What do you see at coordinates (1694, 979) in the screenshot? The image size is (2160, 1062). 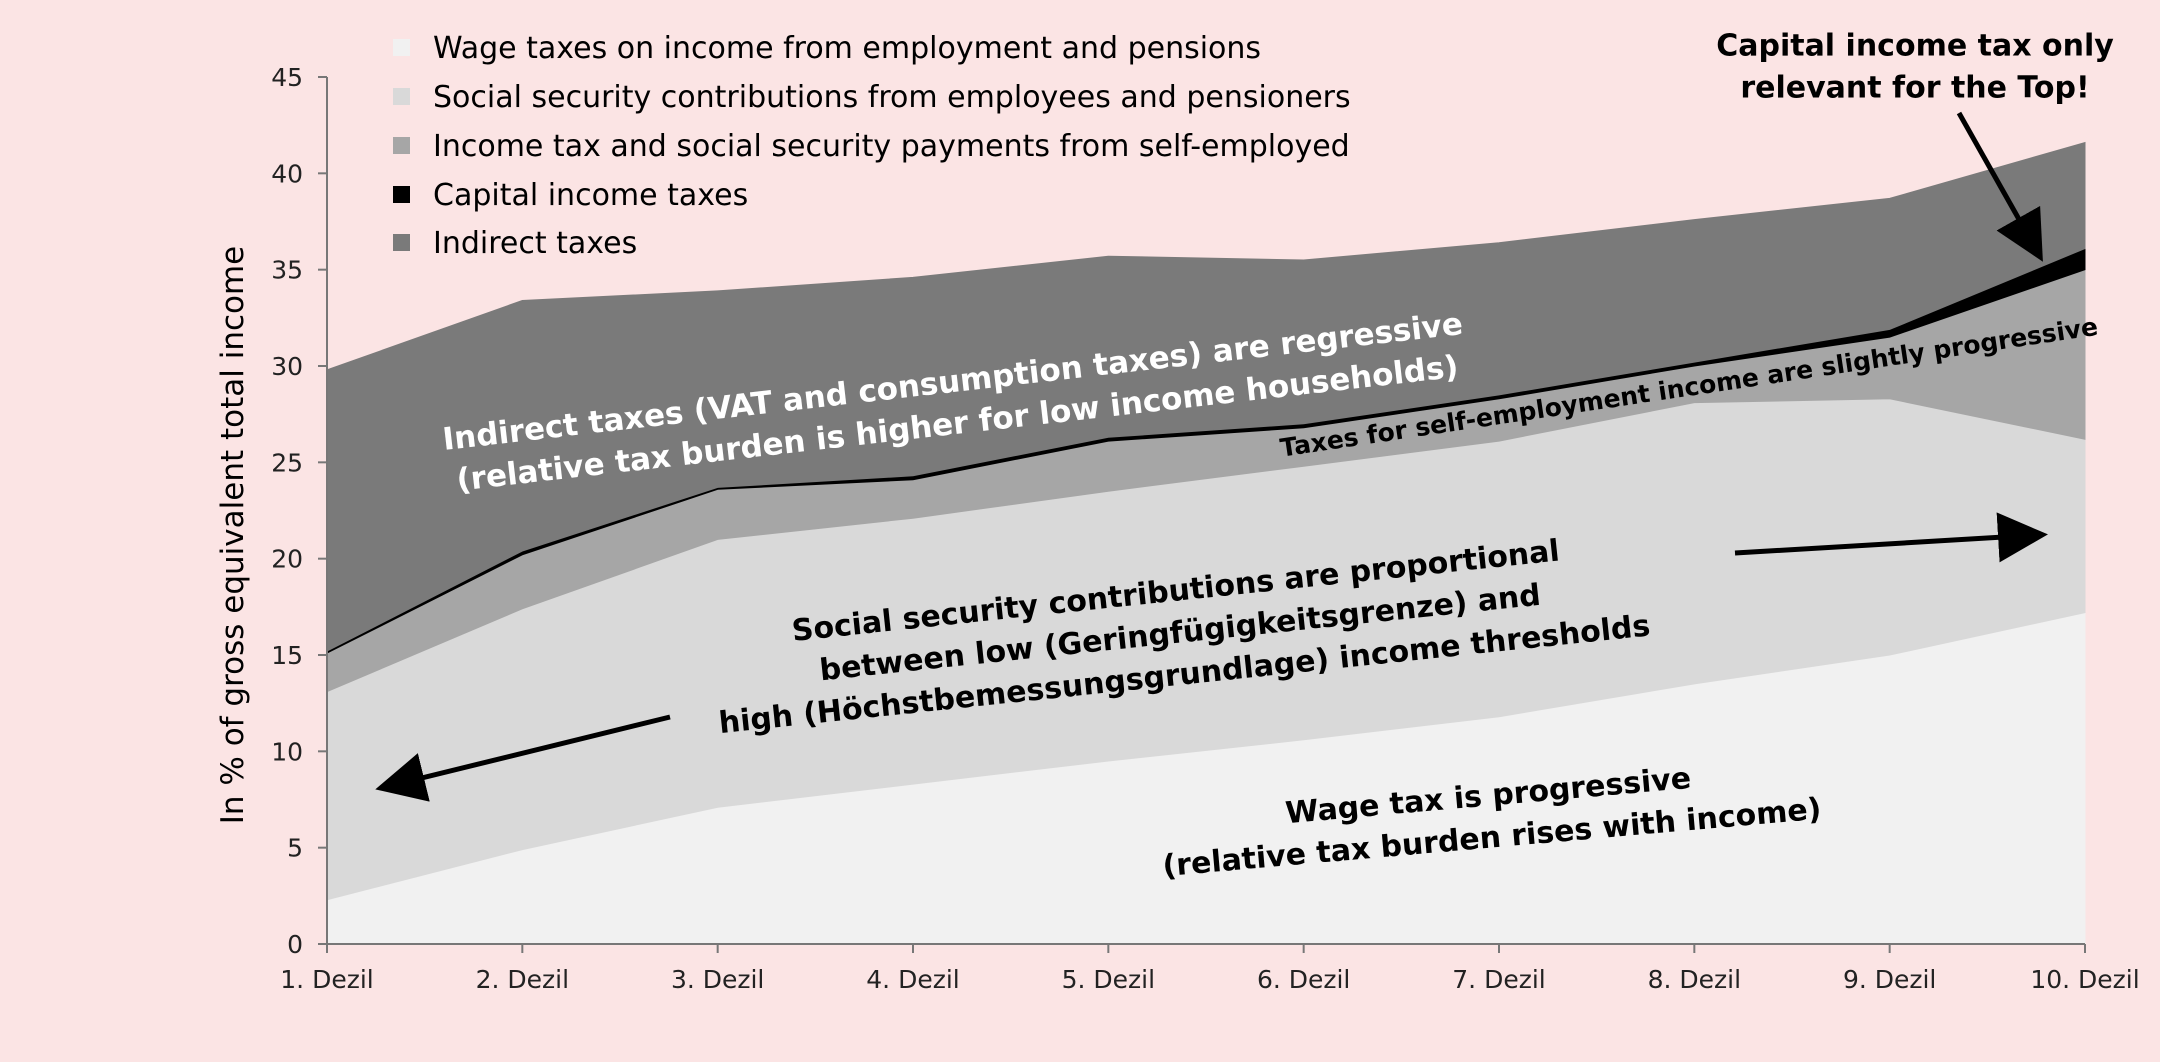 I see `x-tick-label: 8. Dezil` at bounding box center [1694, 979].